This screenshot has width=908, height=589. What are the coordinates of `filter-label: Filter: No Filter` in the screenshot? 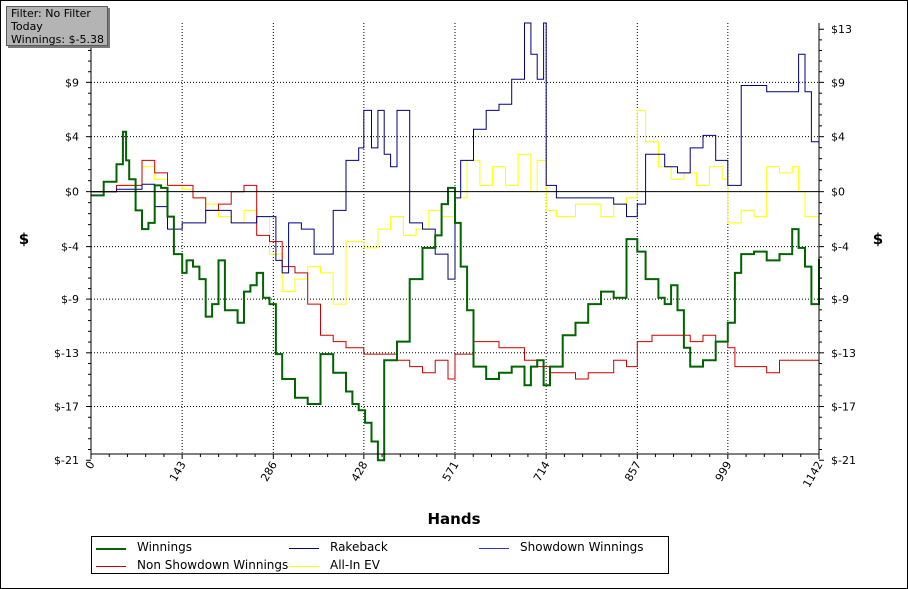 It's located at (51, 13).